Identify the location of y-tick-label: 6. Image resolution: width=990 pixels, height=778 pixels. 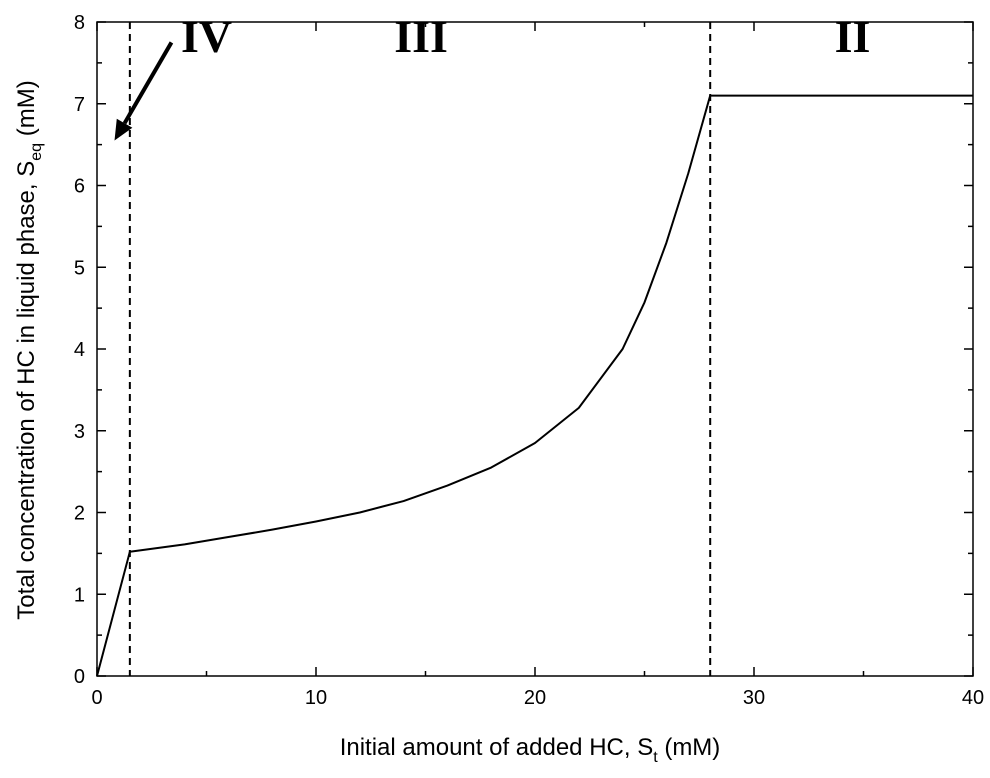
(79, 187).